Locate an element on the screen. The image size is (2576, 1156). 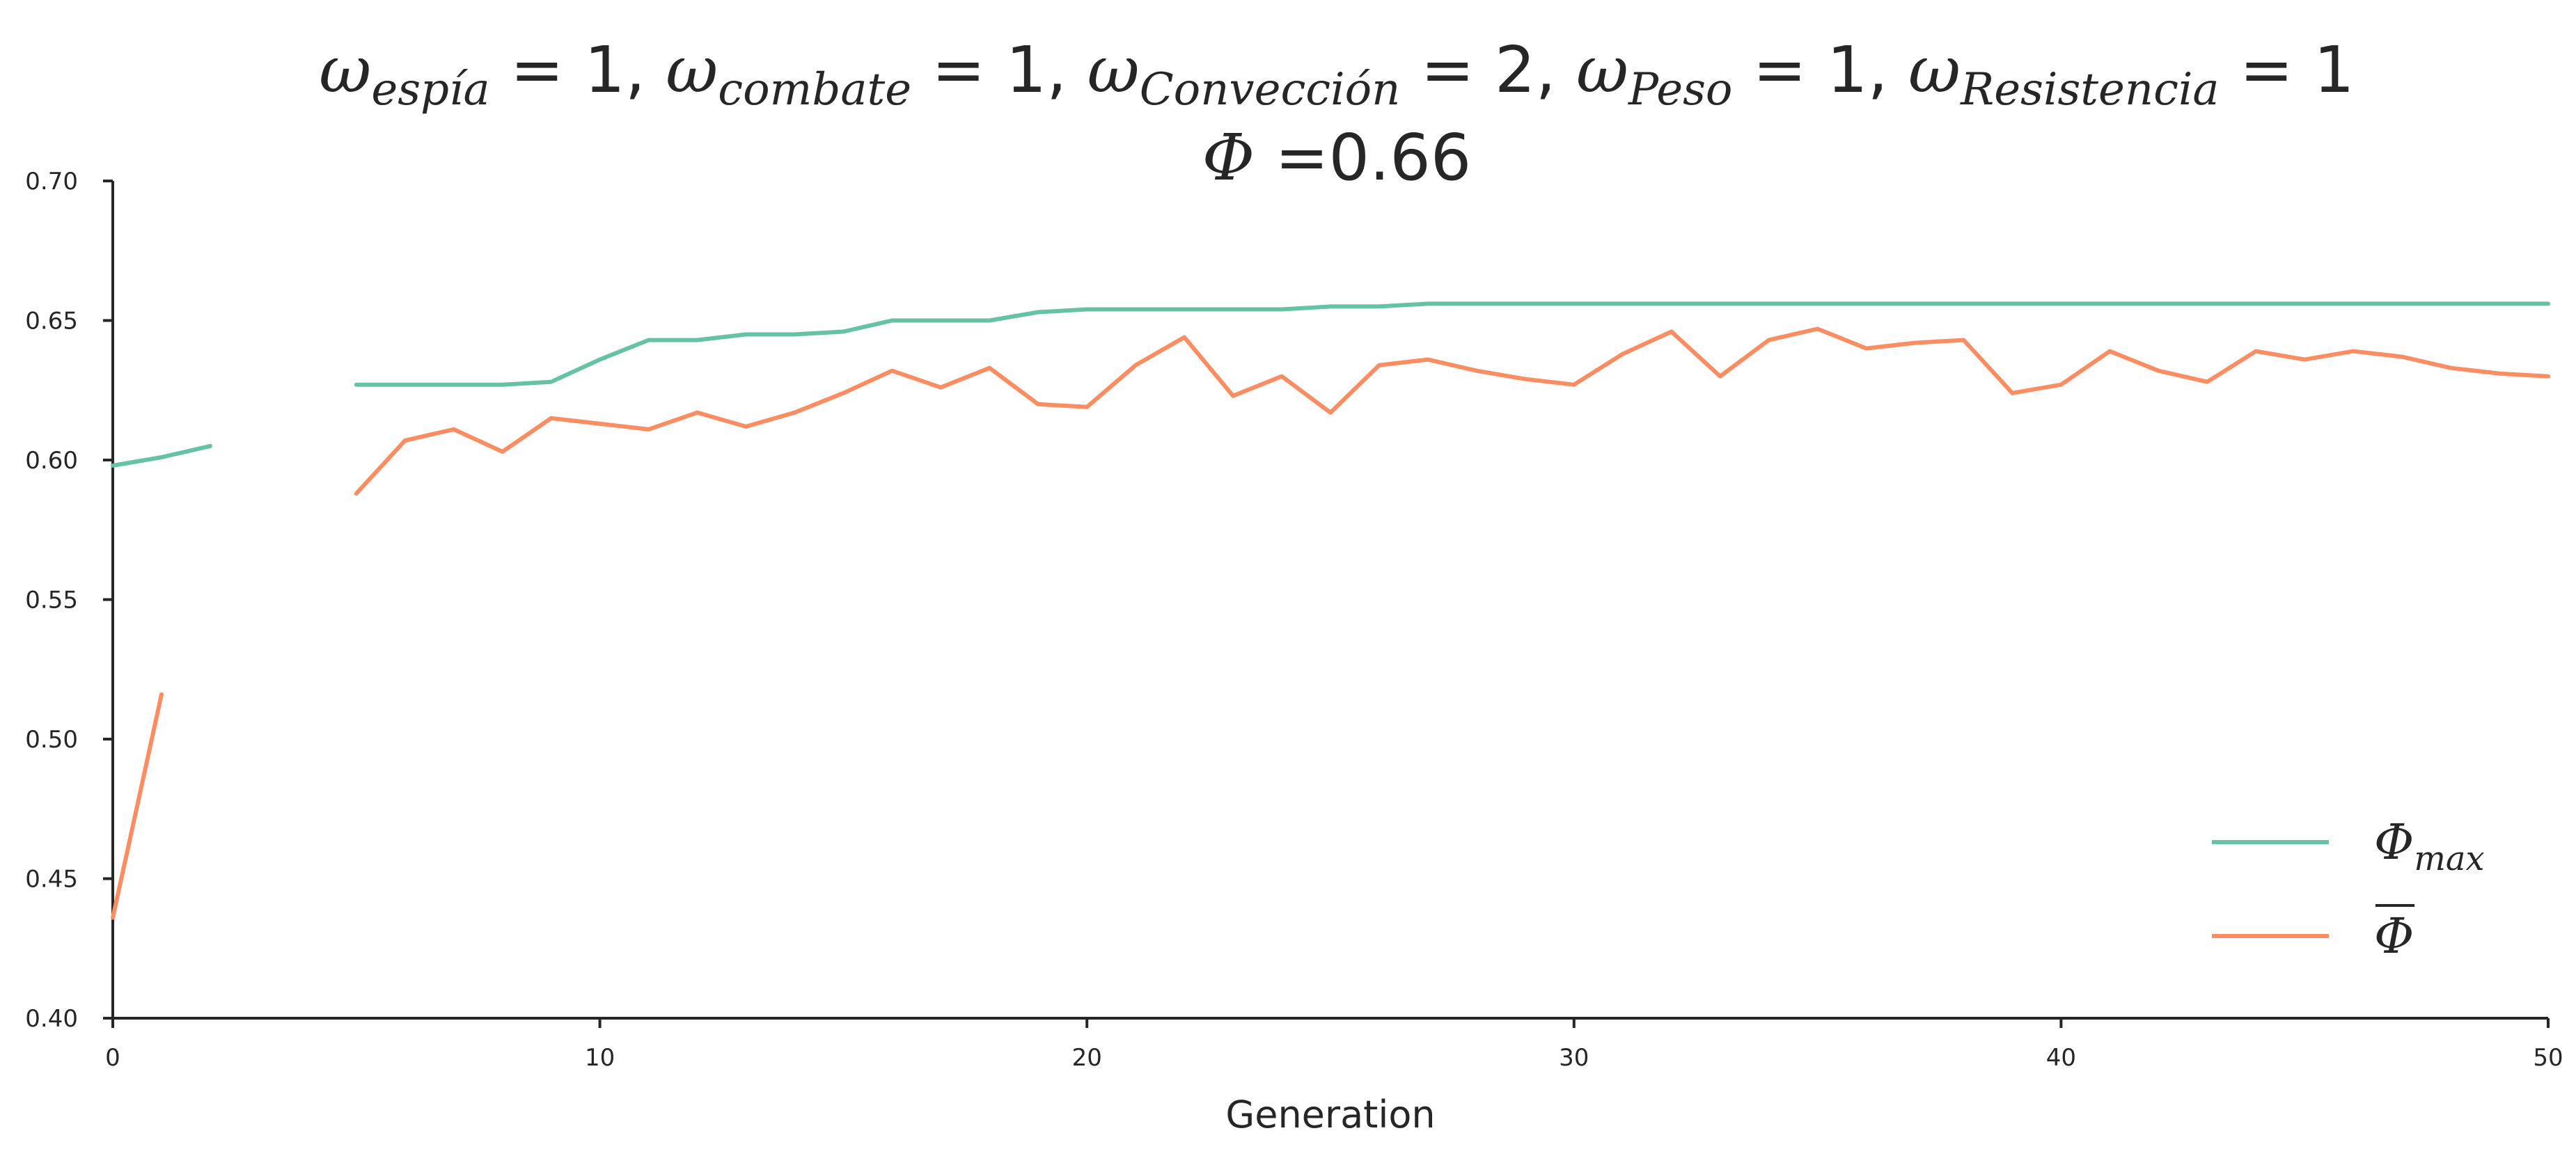
x-tick-label: 20 is located at coordinates (1087, 1058).